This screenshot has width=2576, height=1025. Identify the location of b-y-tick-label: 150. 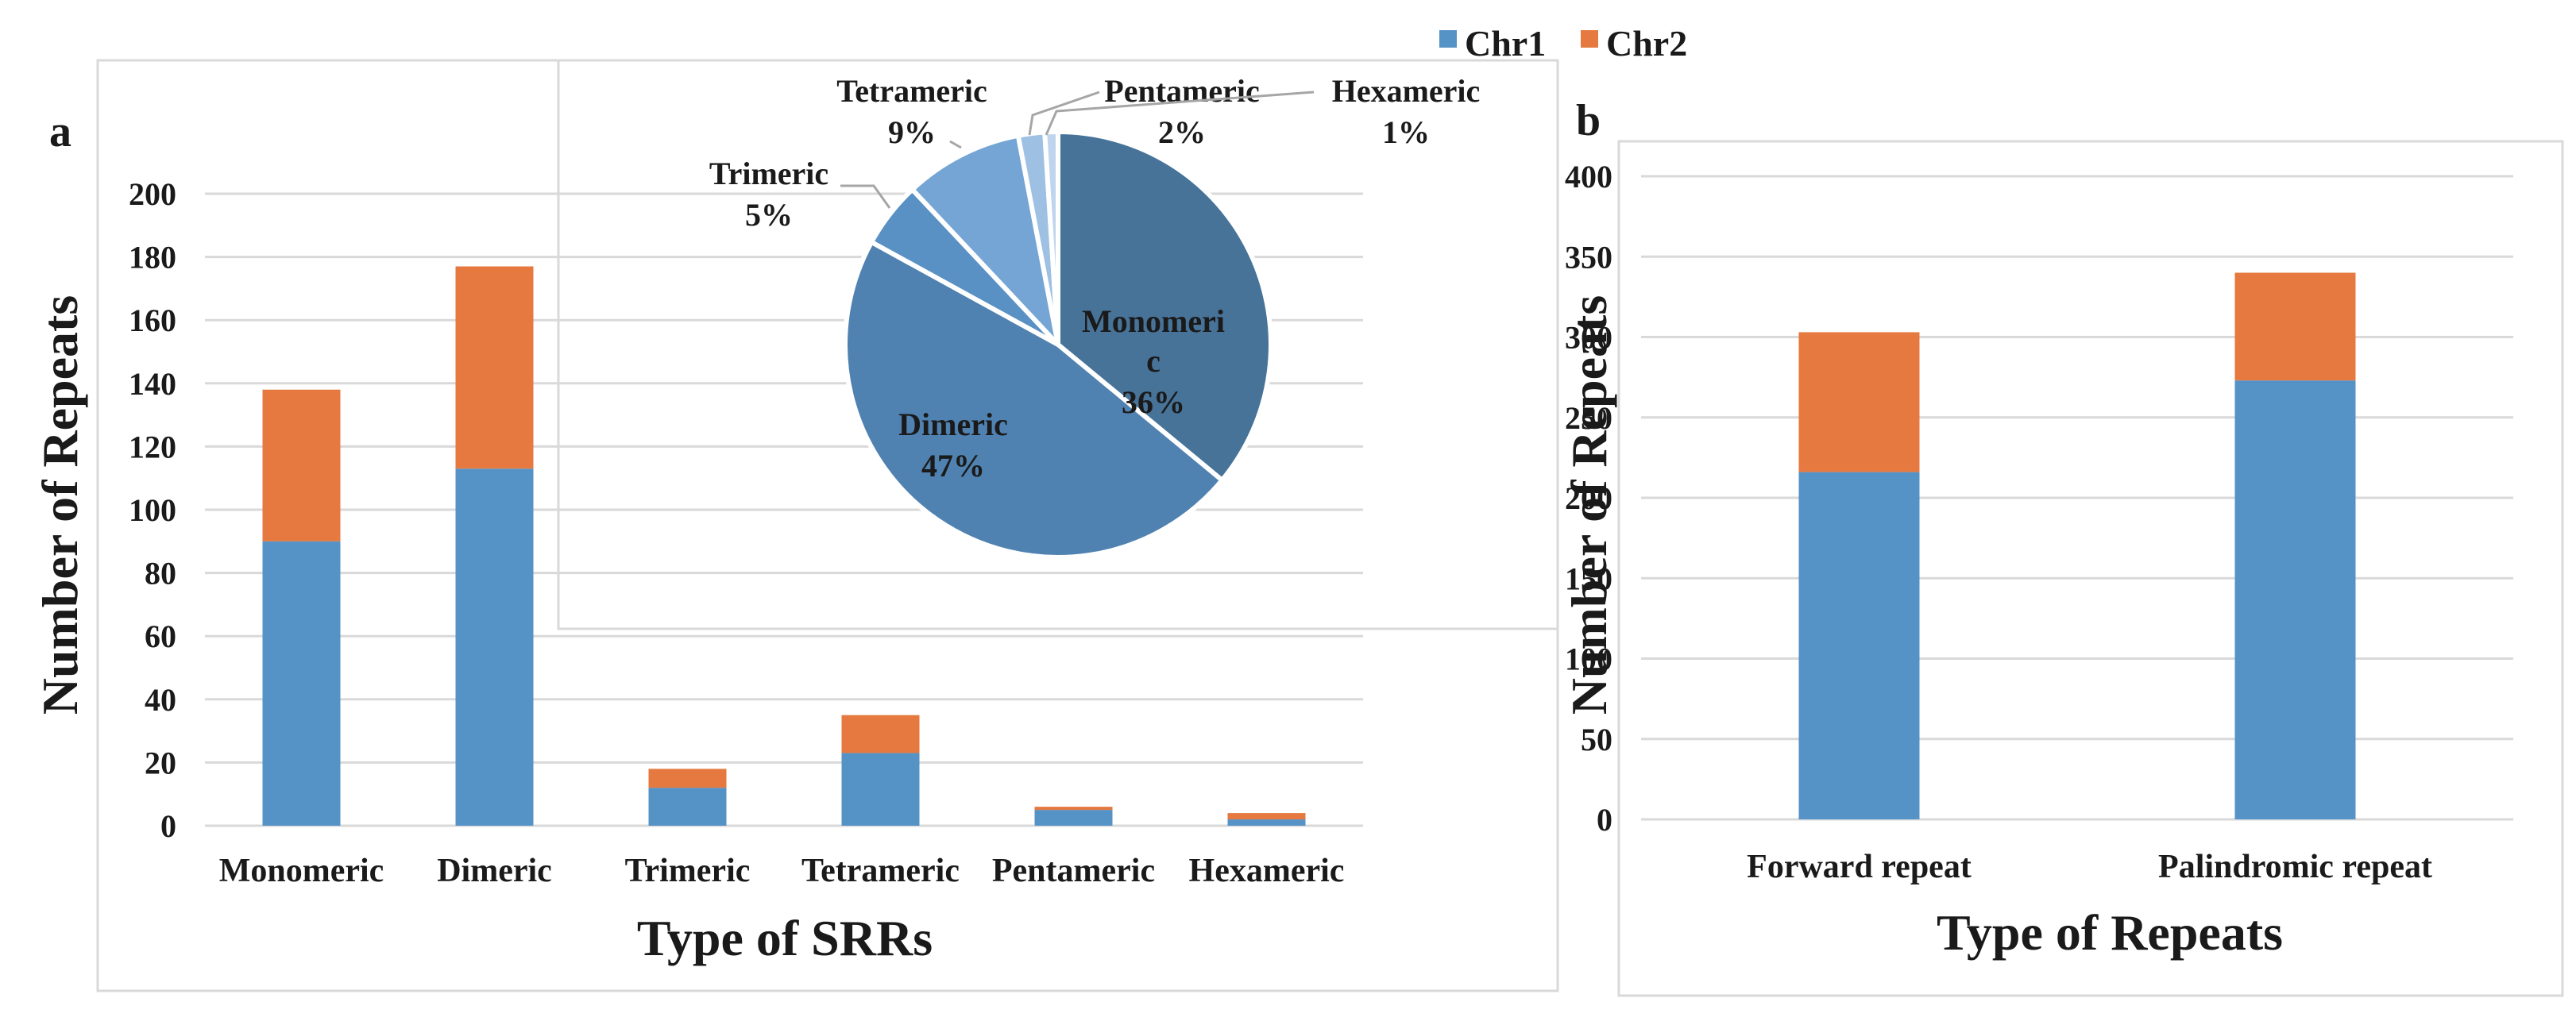
(1588, 578).